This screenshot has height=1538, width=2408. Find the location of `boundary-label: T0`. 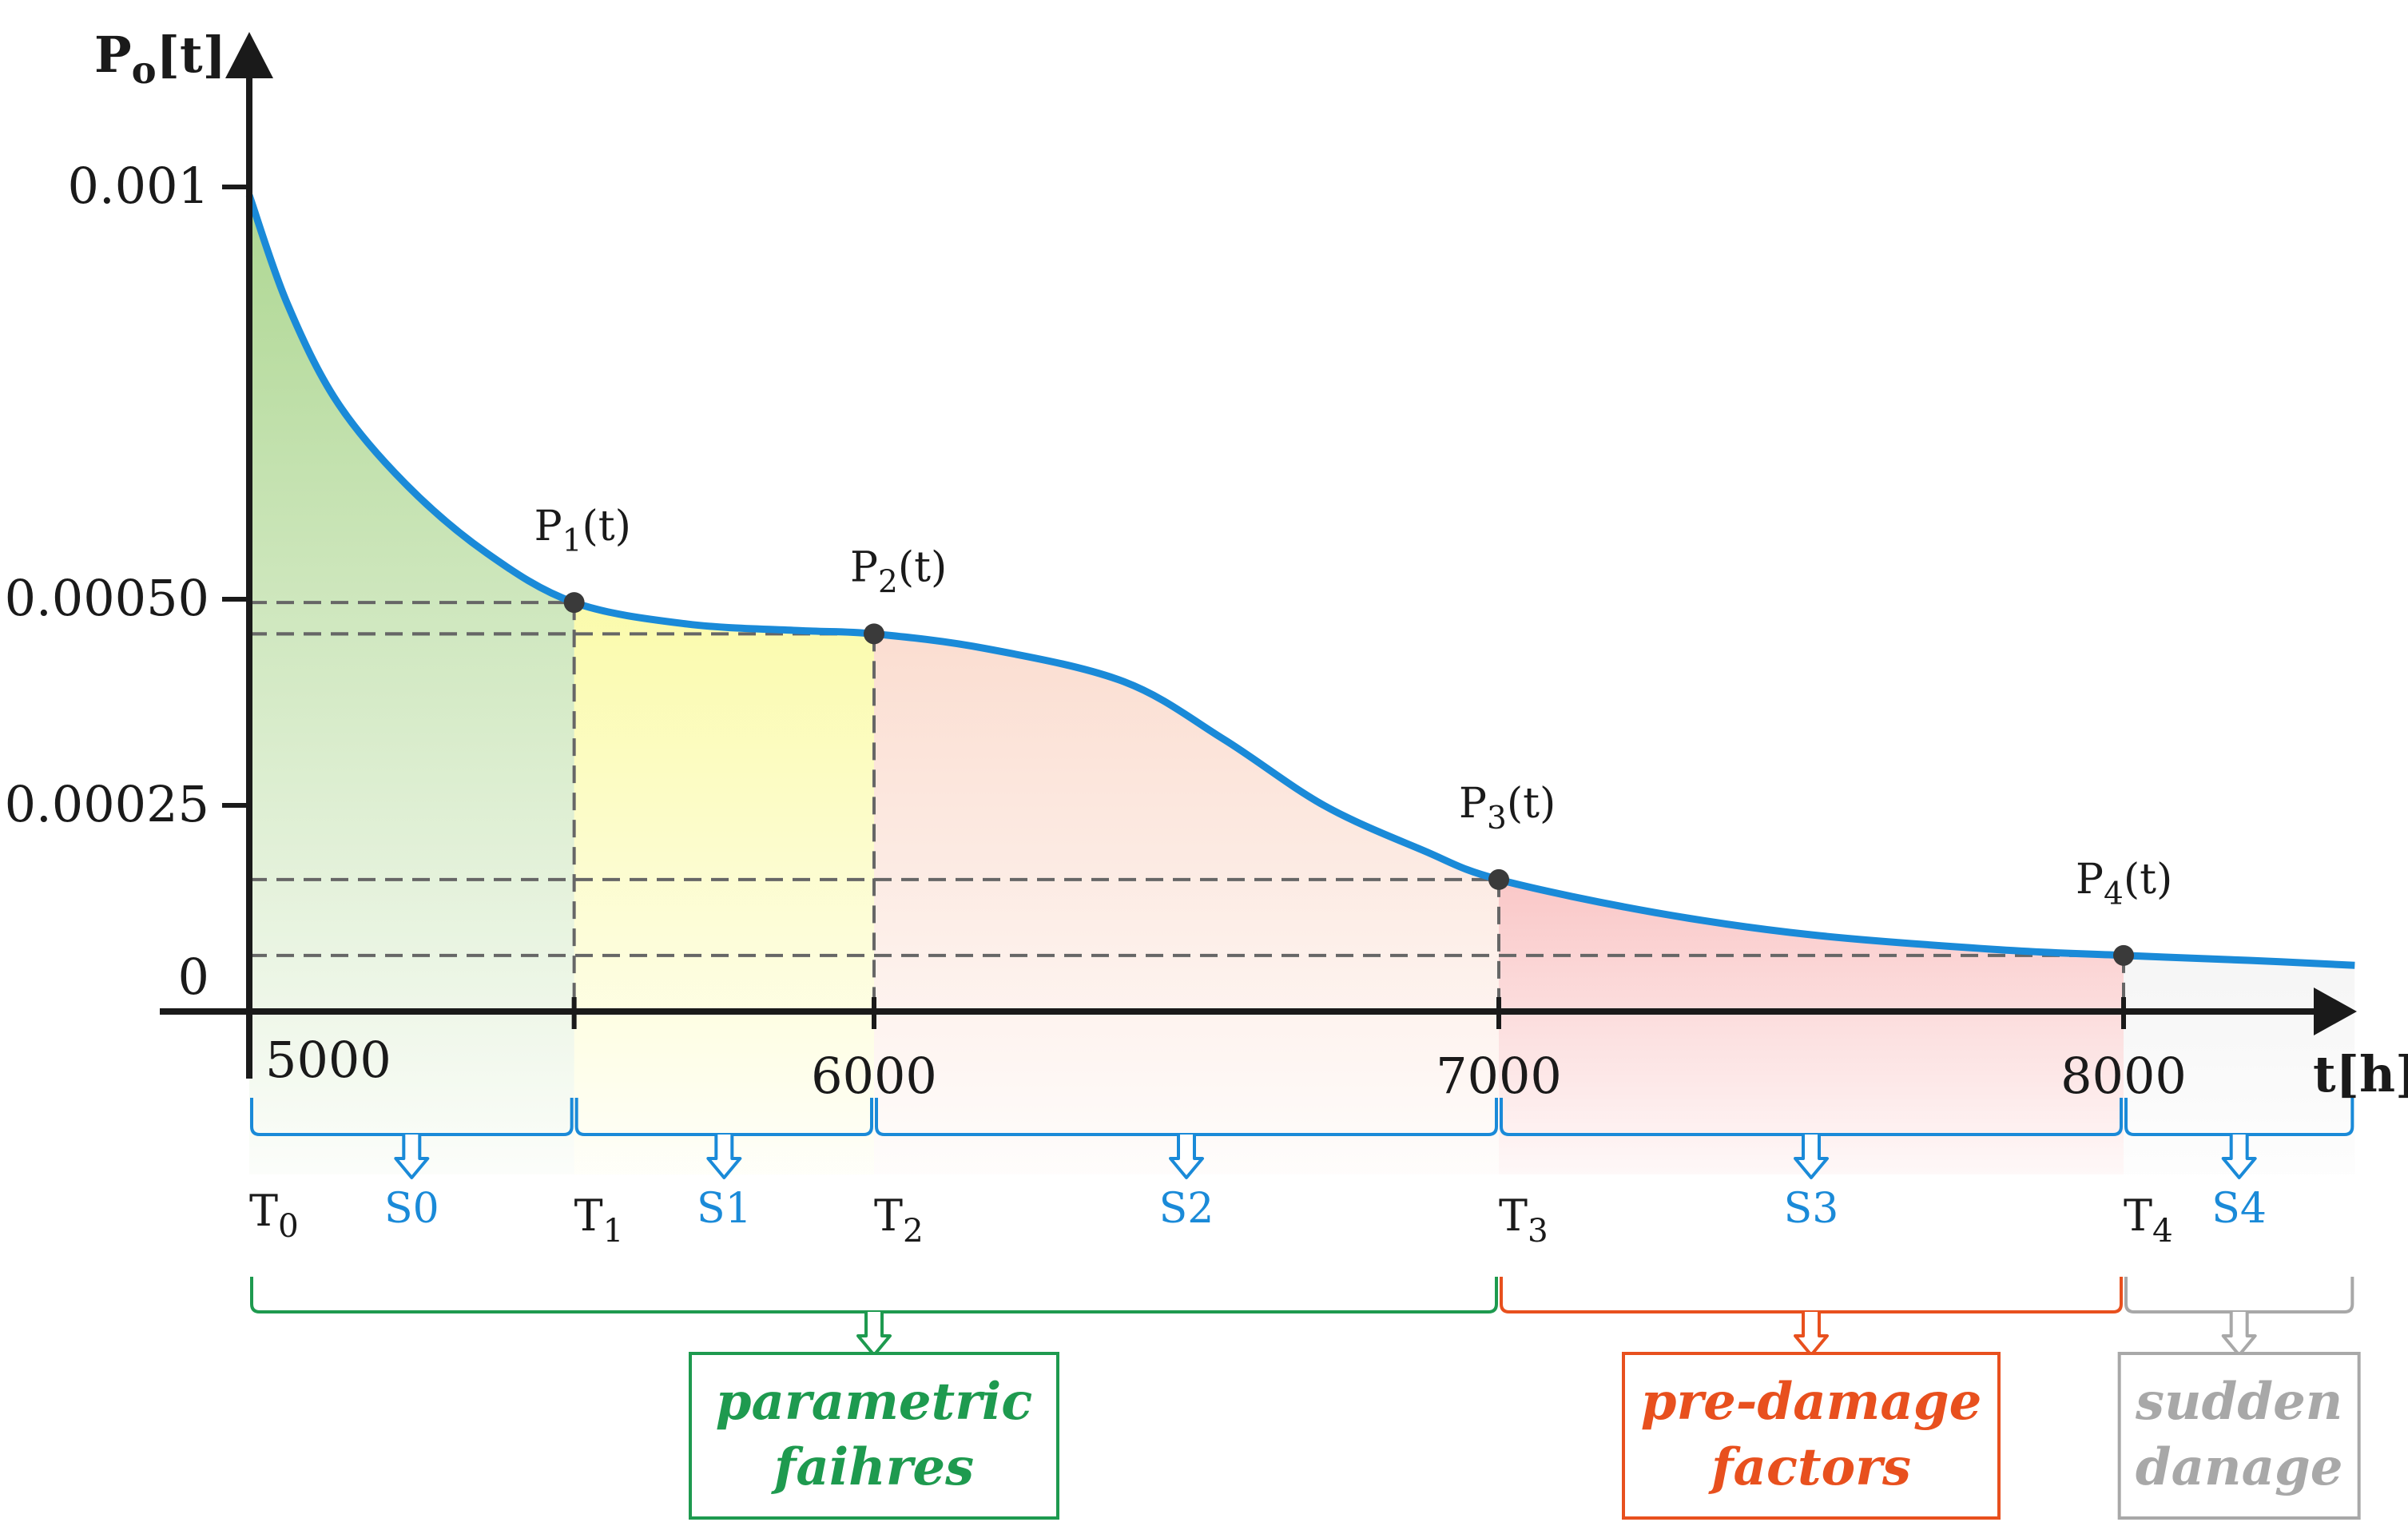

boundary-label: T0 is located at coordinates (274, 1215).